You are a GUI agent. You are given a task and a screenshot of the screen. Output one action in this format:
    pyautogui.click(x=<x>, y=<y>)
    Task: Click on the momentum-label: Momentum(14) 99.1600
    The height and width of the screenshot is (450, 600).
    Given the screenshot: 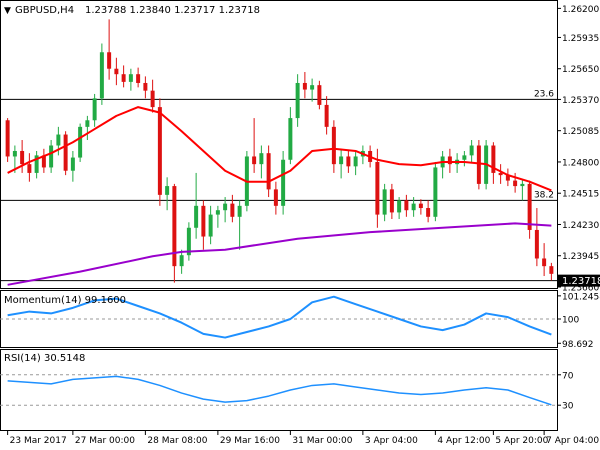 What is the action you would take?
    pyautogui.click(x=65, y=300)
    